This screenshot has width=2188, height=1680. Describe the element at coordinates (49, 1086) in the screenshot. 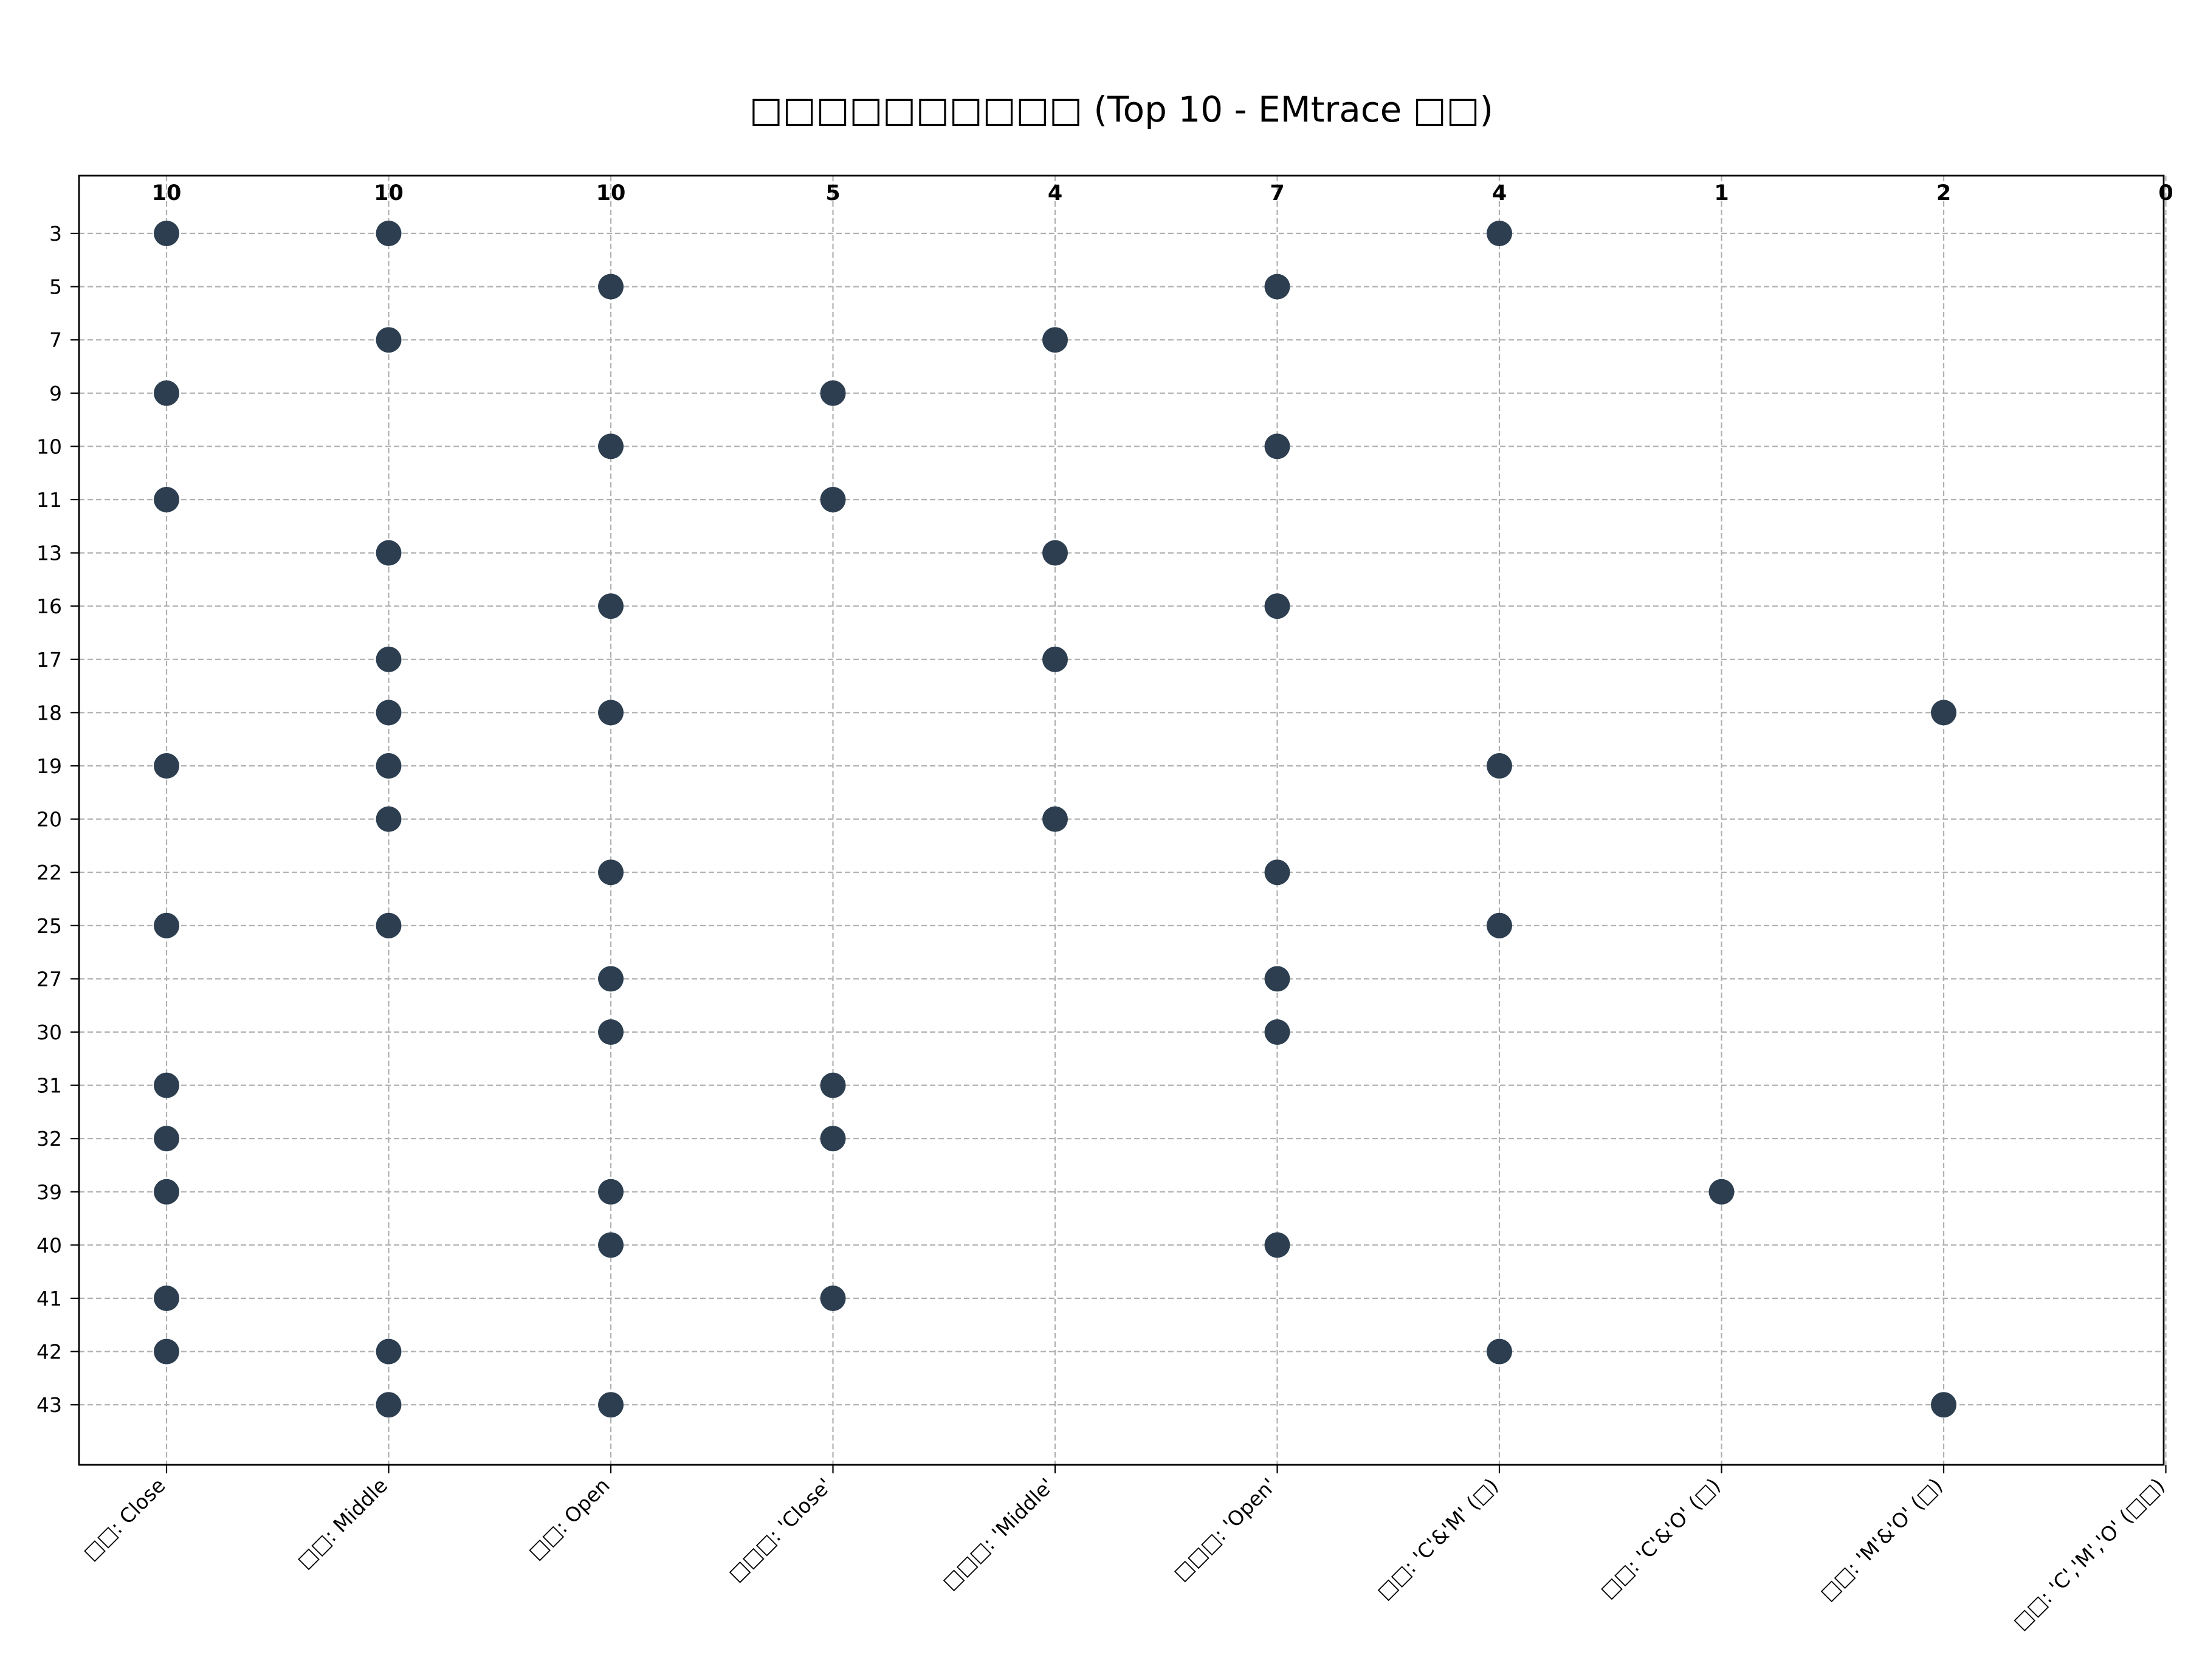

I see `y-tick-label: 31` at that location.